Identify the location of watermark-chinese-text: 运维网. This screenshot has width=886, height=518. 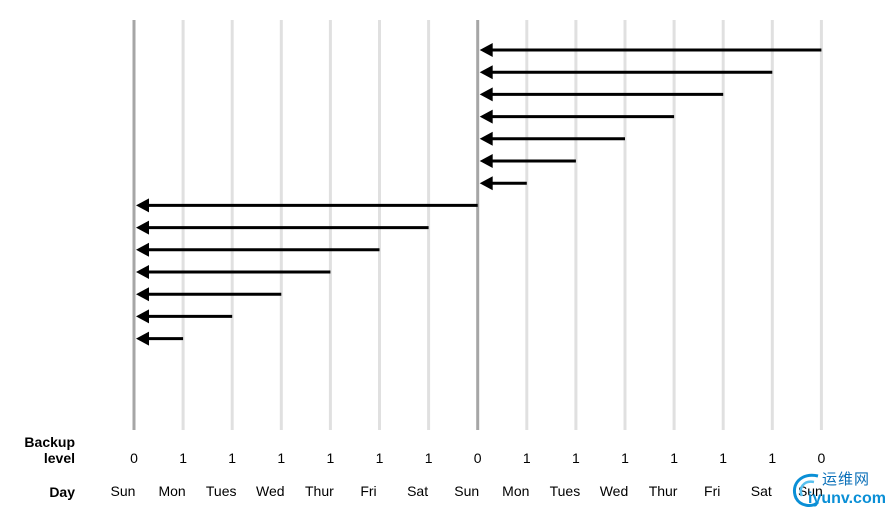
(846, 479).